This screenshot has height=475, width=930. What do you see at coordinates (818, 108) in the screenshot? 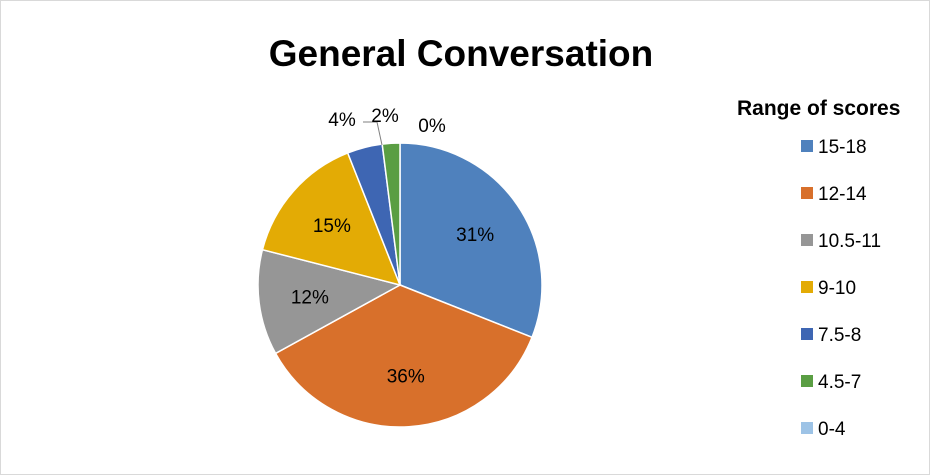
I see `legend-title: Range of scores` at bounding box center [818, 108].